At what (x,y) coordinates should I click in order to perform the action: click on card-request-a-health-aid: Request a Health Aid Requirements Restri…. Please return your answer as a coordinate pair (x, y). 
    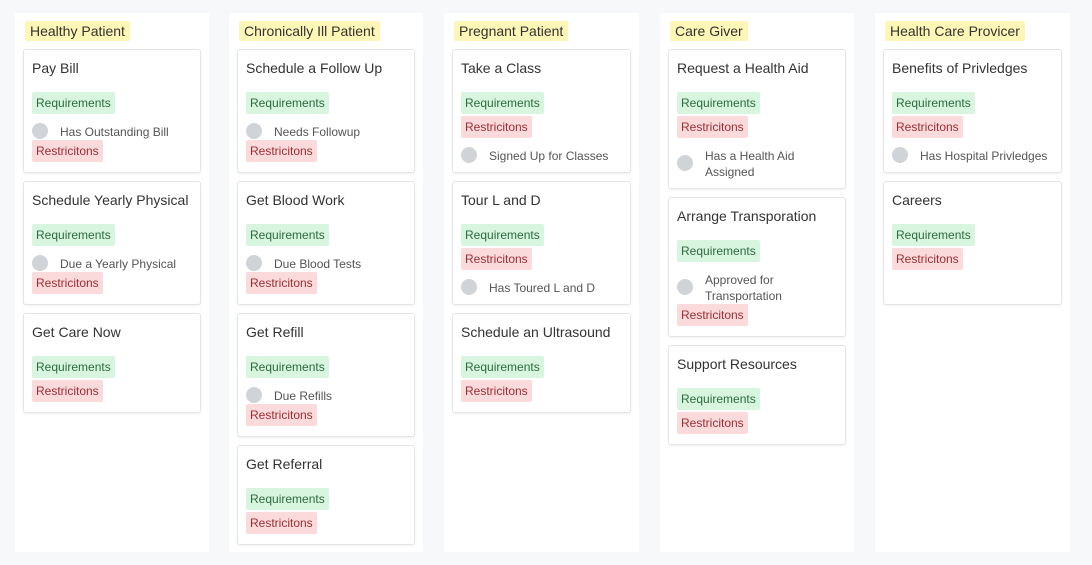
    Looking at the image, I should click on (757, 119).